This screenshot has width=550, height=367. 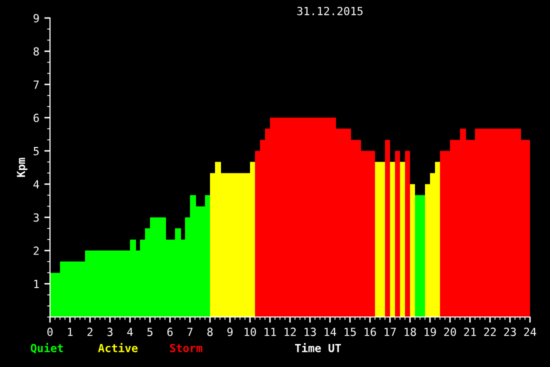 I want to click on text: Storm, so click(x=186, y=348).